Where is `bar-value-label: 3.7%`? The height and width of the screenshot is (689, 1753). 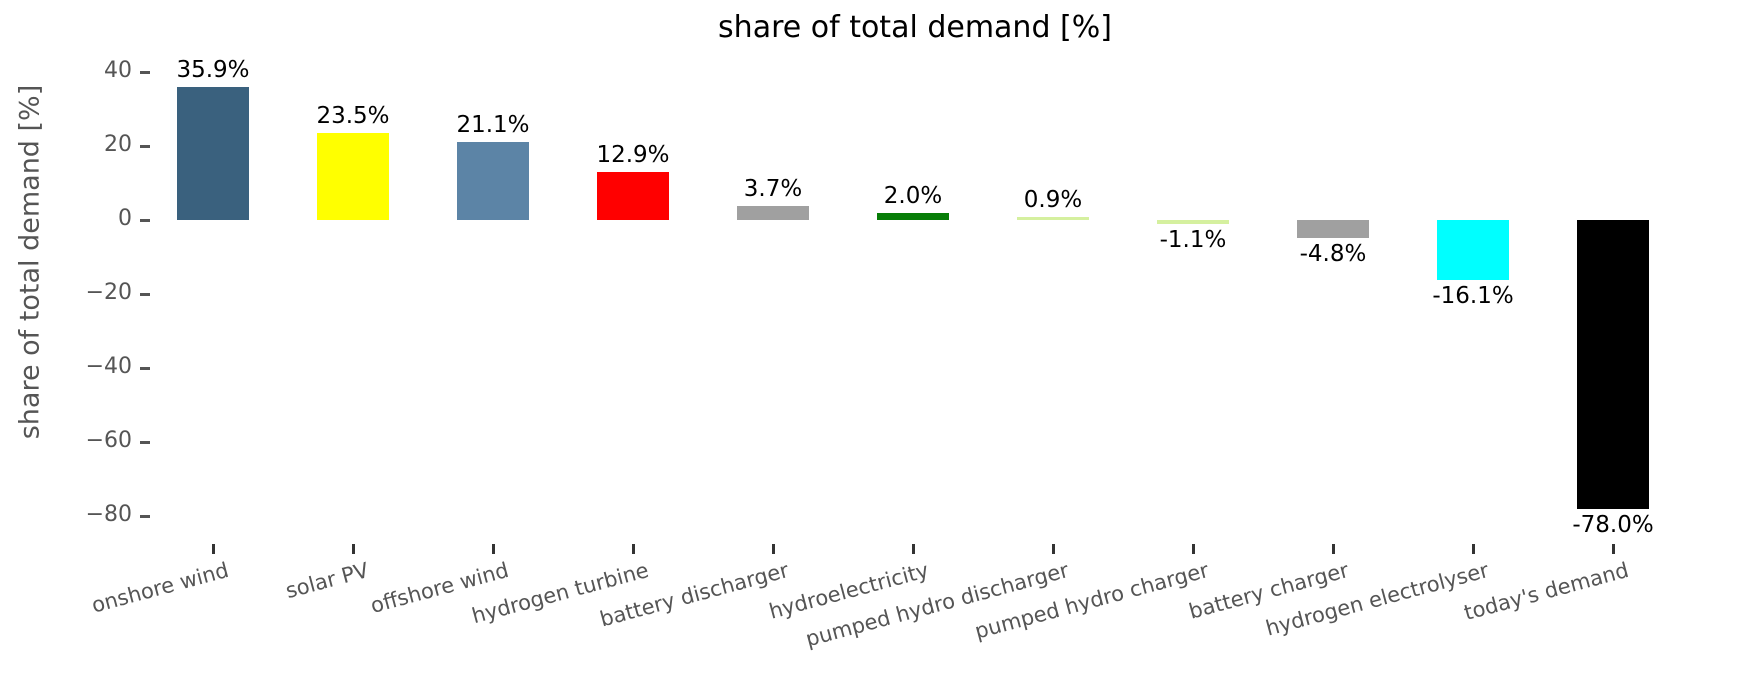 bar-value-label: 3.7% is located at coordinates (773, 189).